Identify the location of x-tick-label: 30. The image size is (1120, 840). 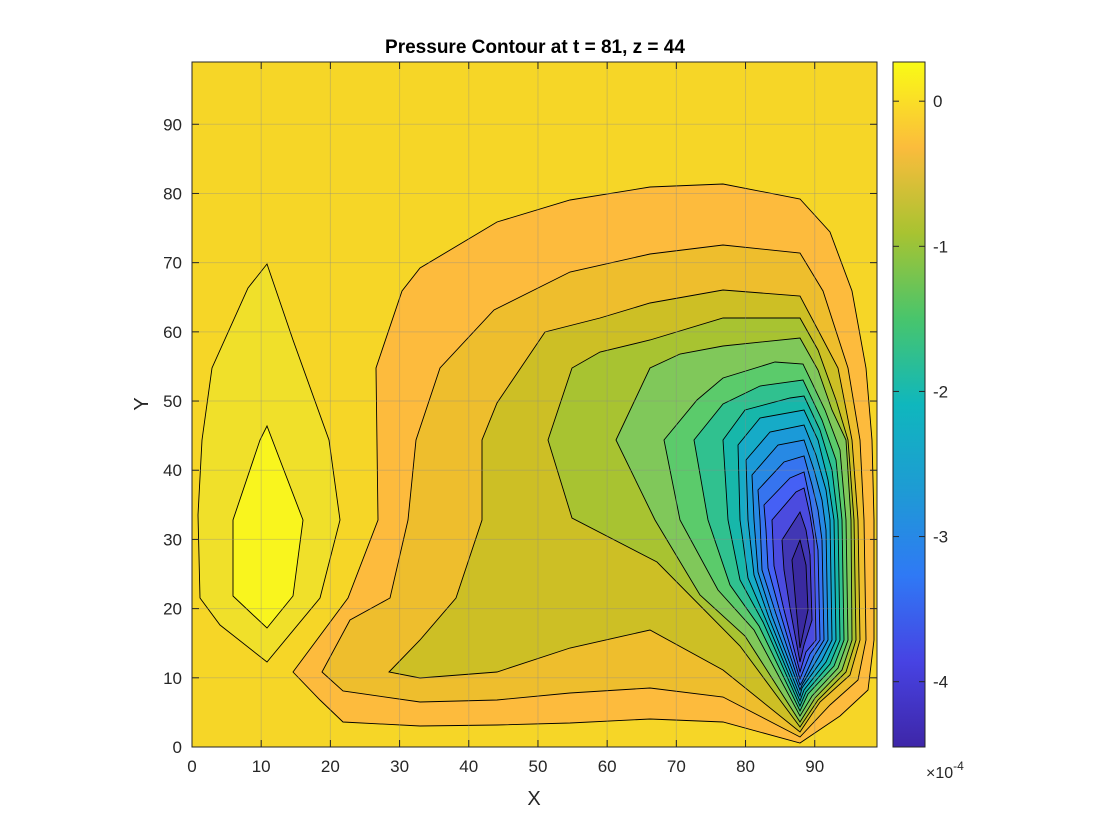
(399, 766).